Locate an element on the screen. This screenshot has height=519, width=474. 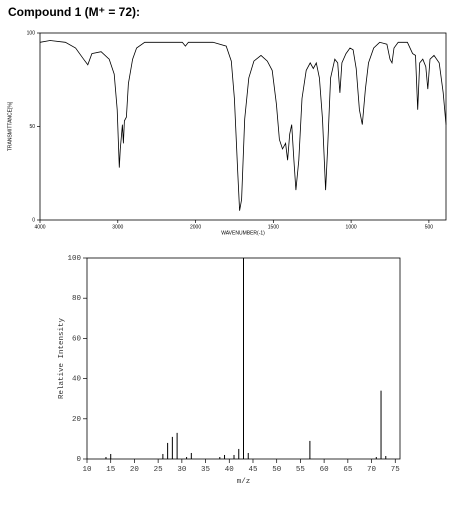
y-tick-label: 40 is located at coordinates (77, 380).